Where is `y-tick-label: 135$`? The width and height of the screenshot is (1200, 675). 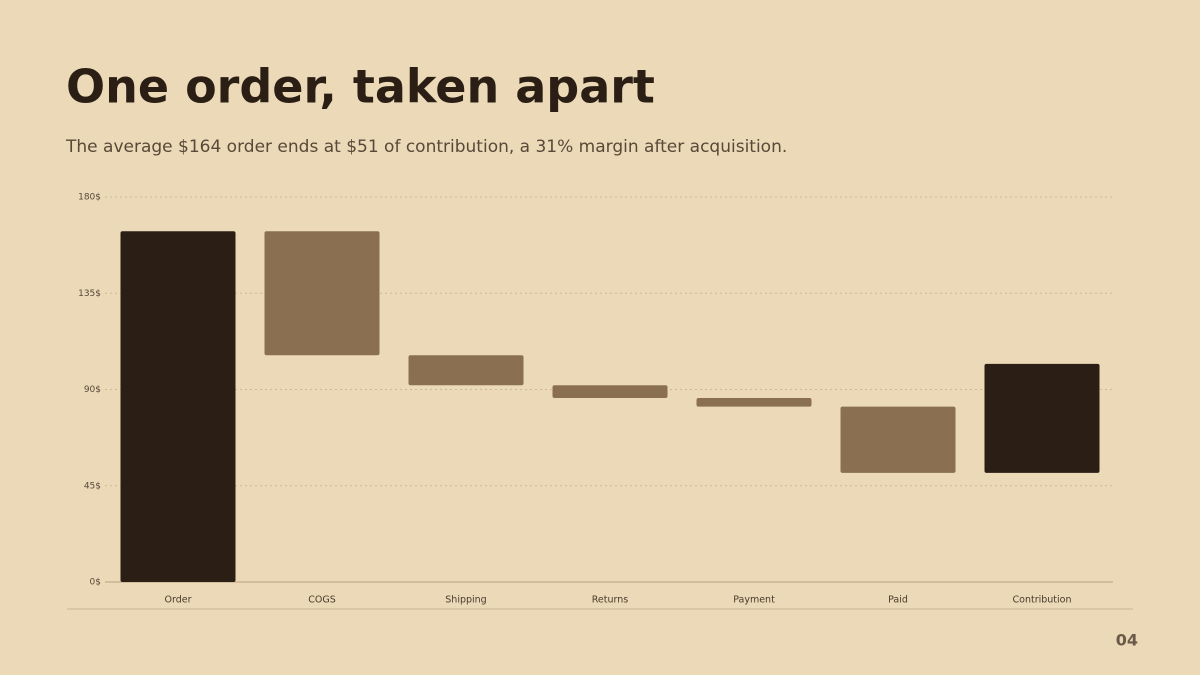 y-tick-label: 135$ is located at coordinates (89, 294).